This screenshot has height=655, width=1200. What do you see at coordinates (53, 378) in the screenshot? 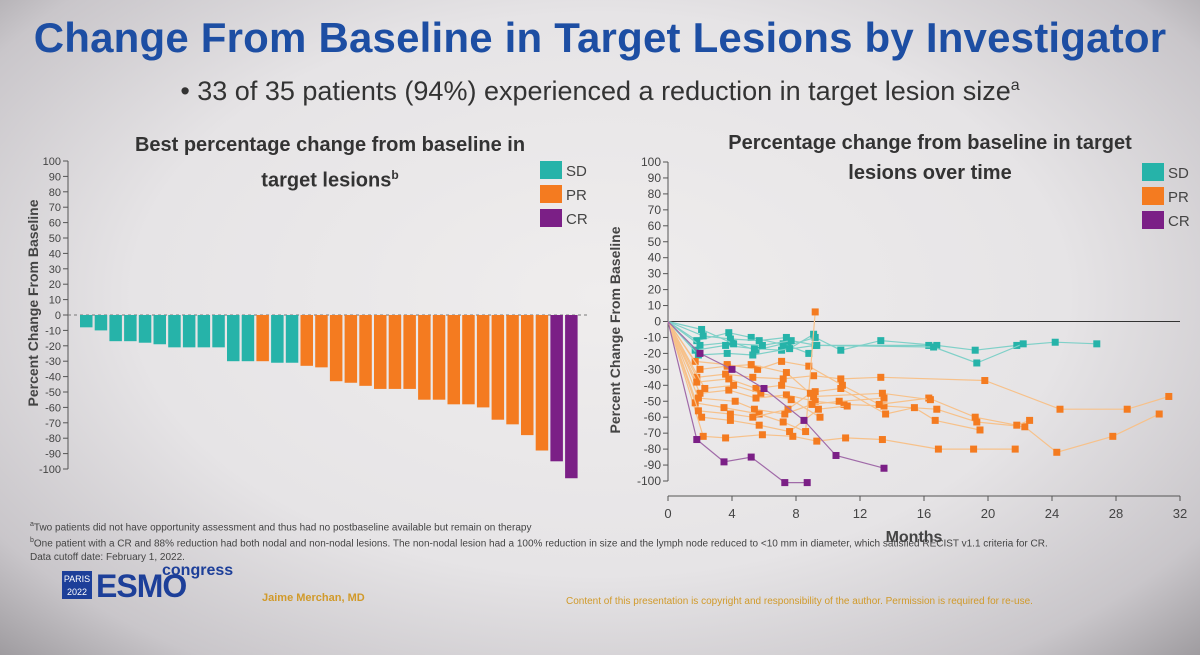
I see `left-y-tick-label: -40` at bounding box center [53, 378].